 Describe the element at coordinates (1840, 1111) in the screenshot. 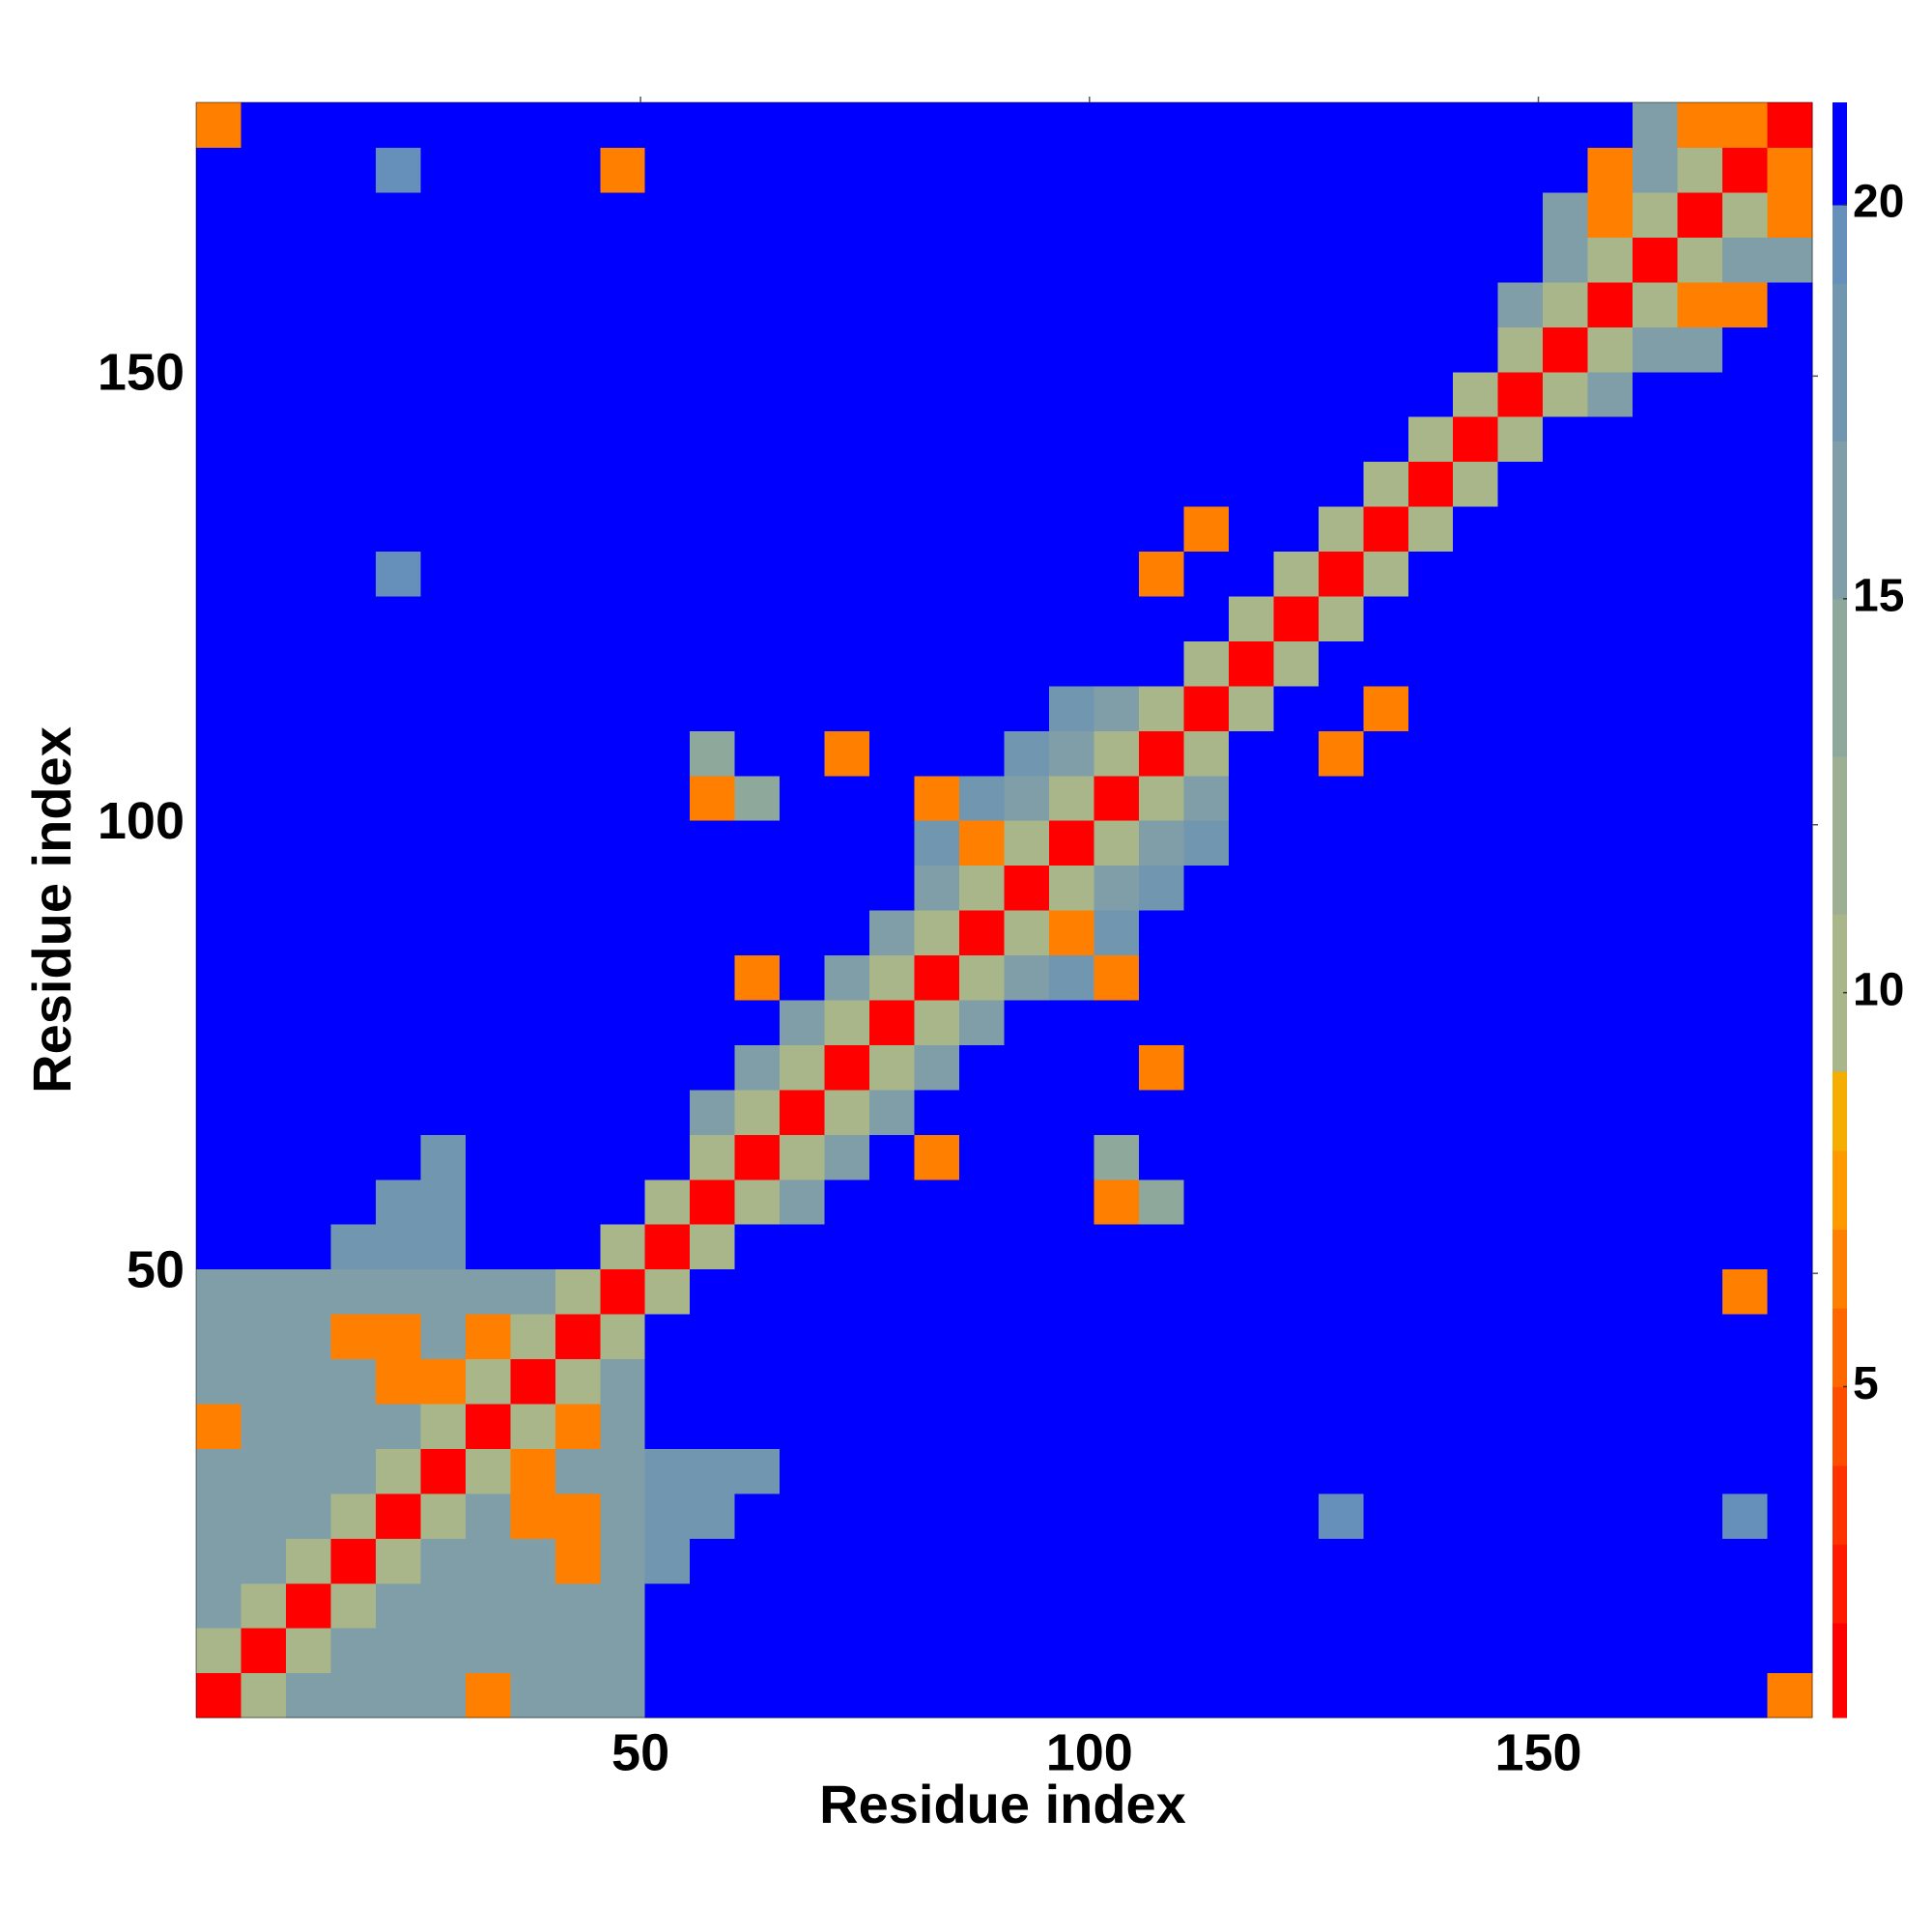

I see `colorbar-segment` at that location.